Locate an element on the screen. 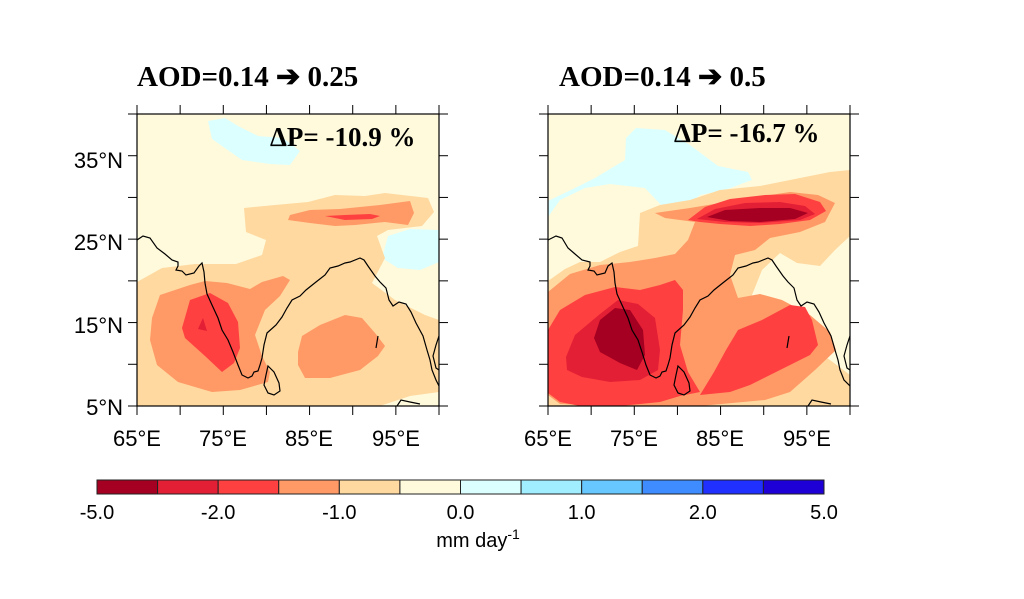 This screenshot has height=599, width=1024. contour-red-bob is located at coordinates (759, 350).